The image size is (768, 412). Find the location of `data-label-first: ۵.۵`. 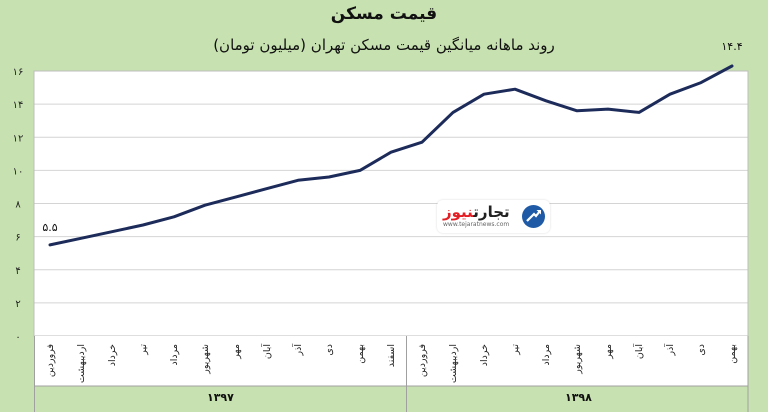

data-label-first: ۵.۵ is located at coordinates (49, 227).